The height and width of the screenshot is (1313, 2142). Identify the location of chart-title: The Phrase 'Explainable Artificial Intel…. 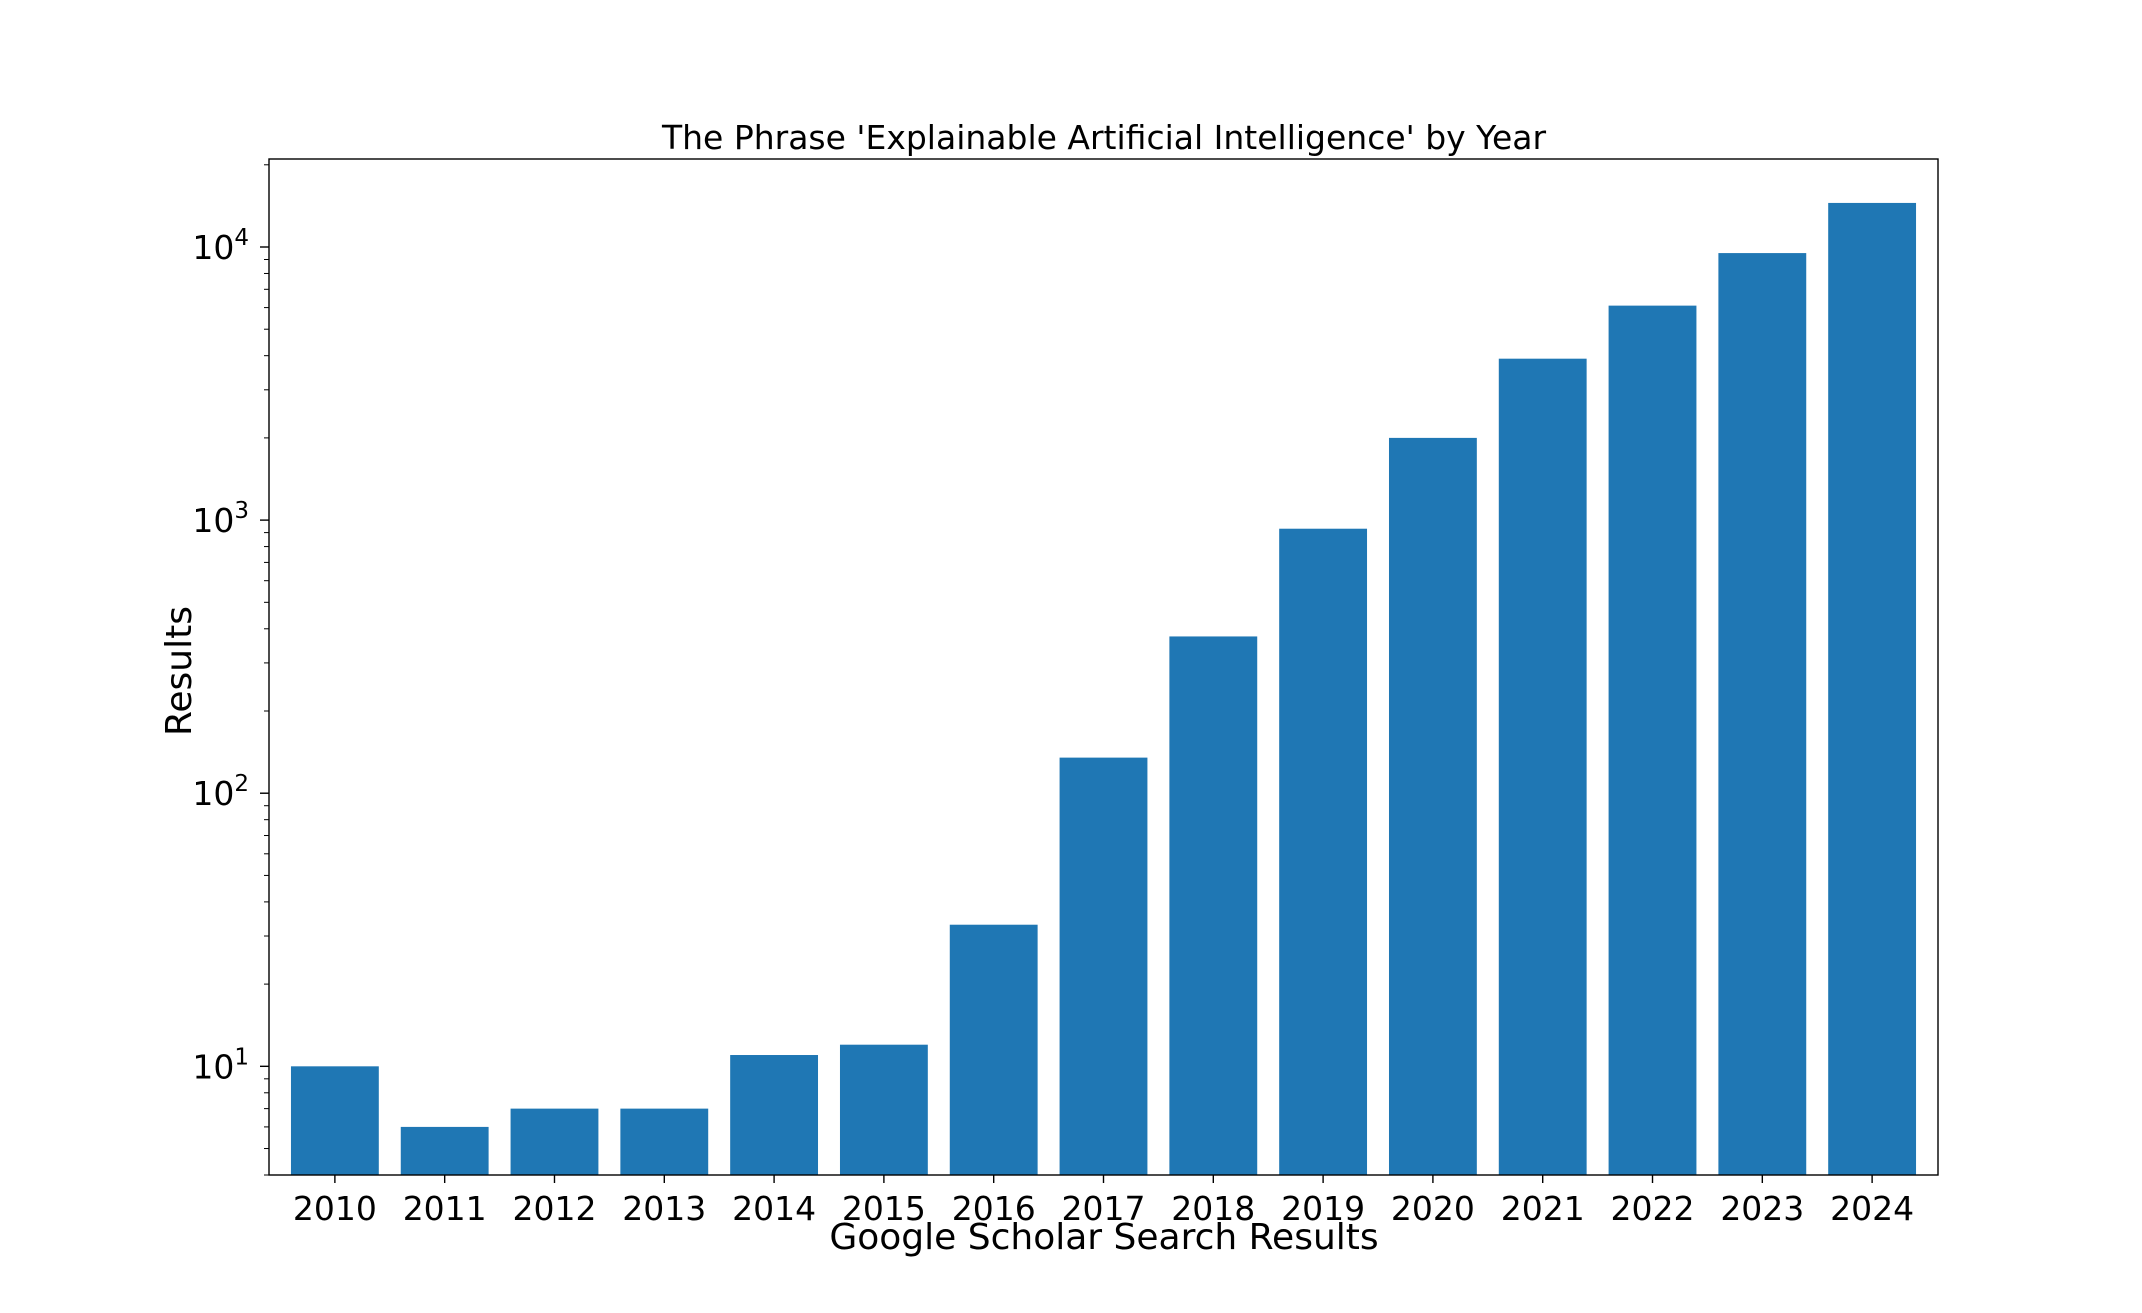
(1104, 137).